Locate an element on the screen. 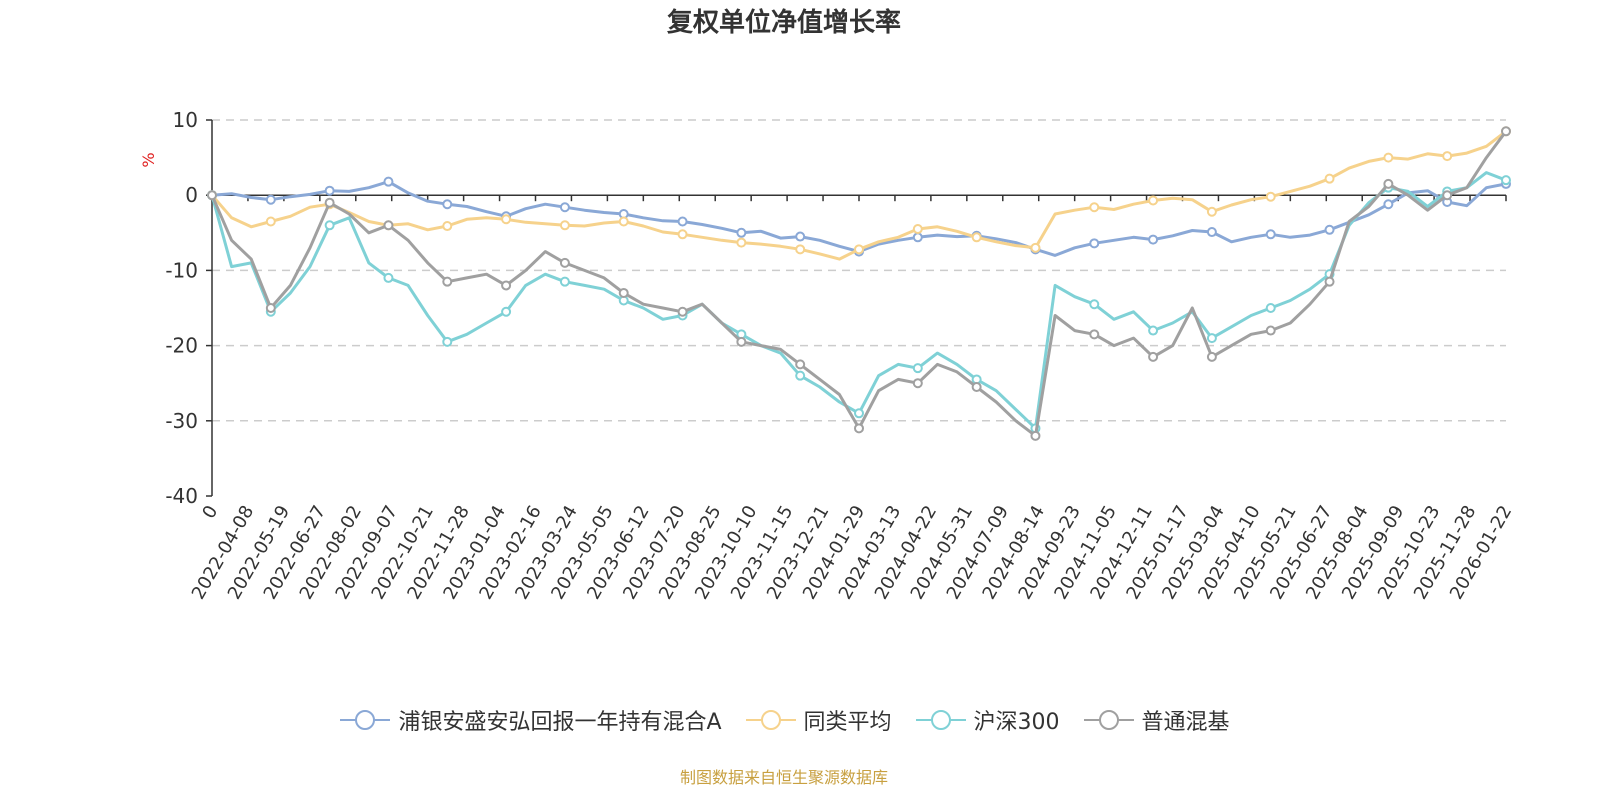  chart-title: 复权单位净值增长率 is located at coordinates (783, 23).